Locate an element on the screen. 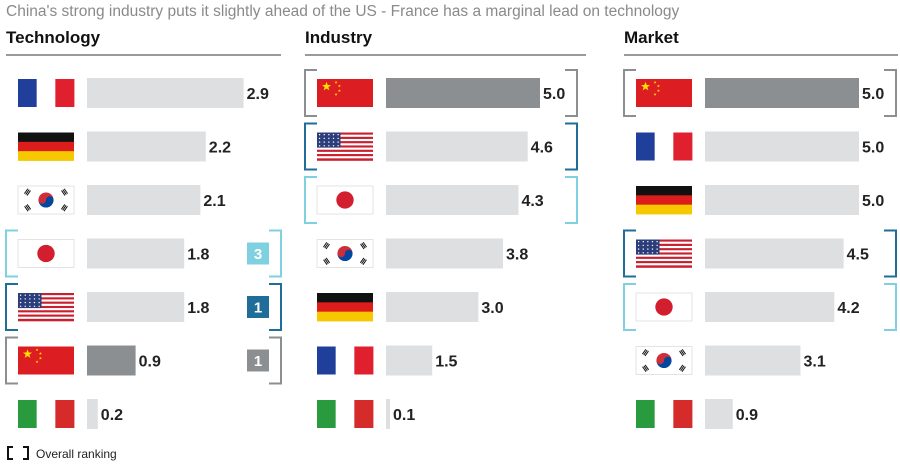 This screenshot has width=900, height=467. row-technology-france: 2.9 is located at coordinates (143, 93).